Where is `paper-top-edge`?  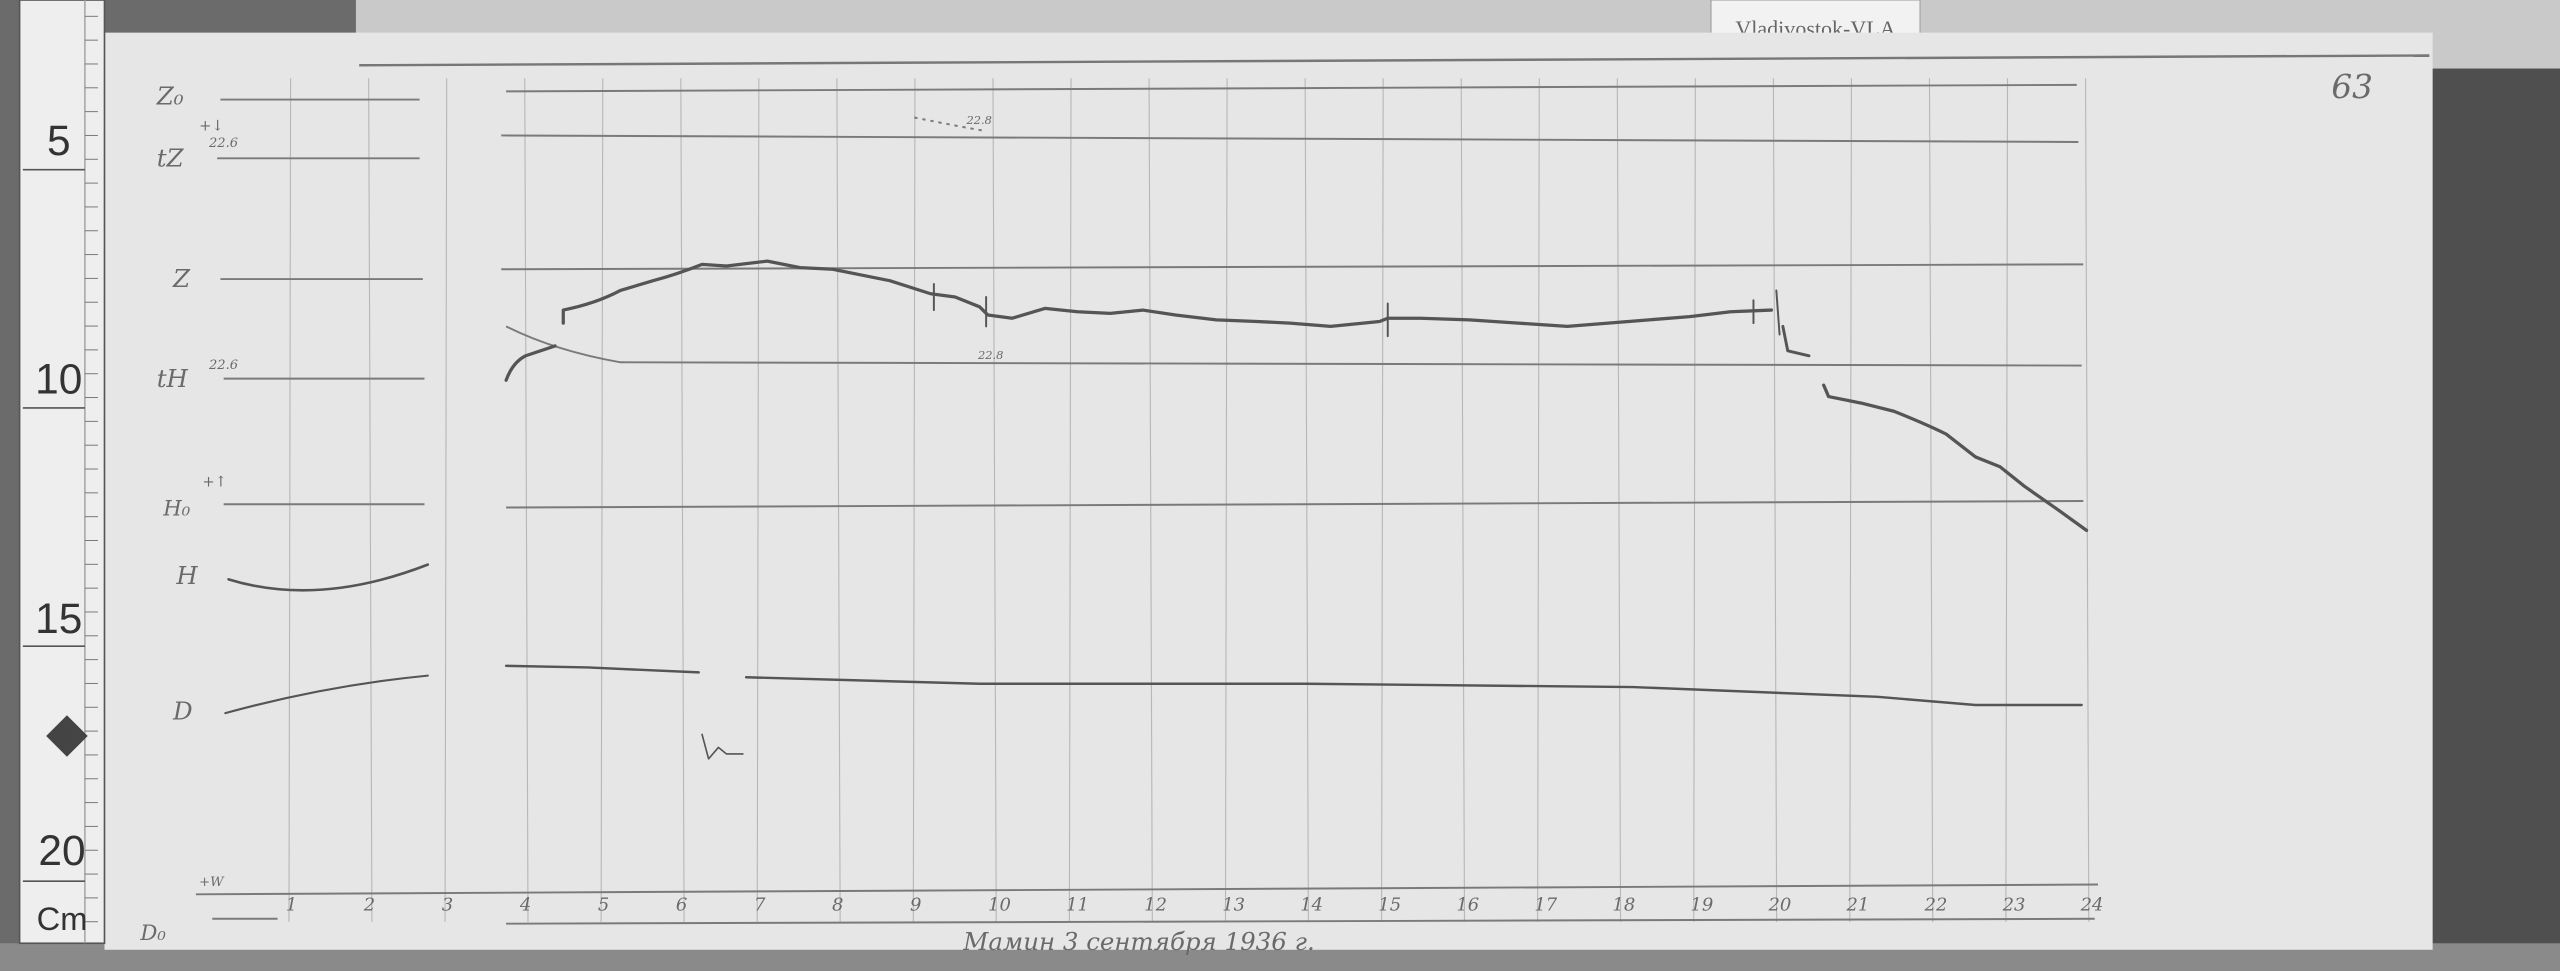
paper-top-edge is located at coordinates (1394, 60).